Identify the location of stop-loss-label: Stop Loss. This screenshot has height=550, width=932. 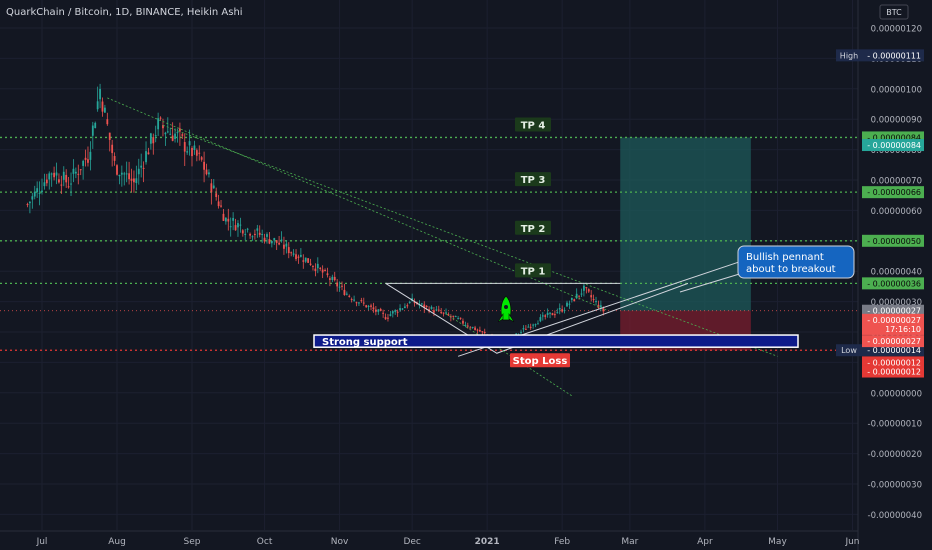
(540, 360).